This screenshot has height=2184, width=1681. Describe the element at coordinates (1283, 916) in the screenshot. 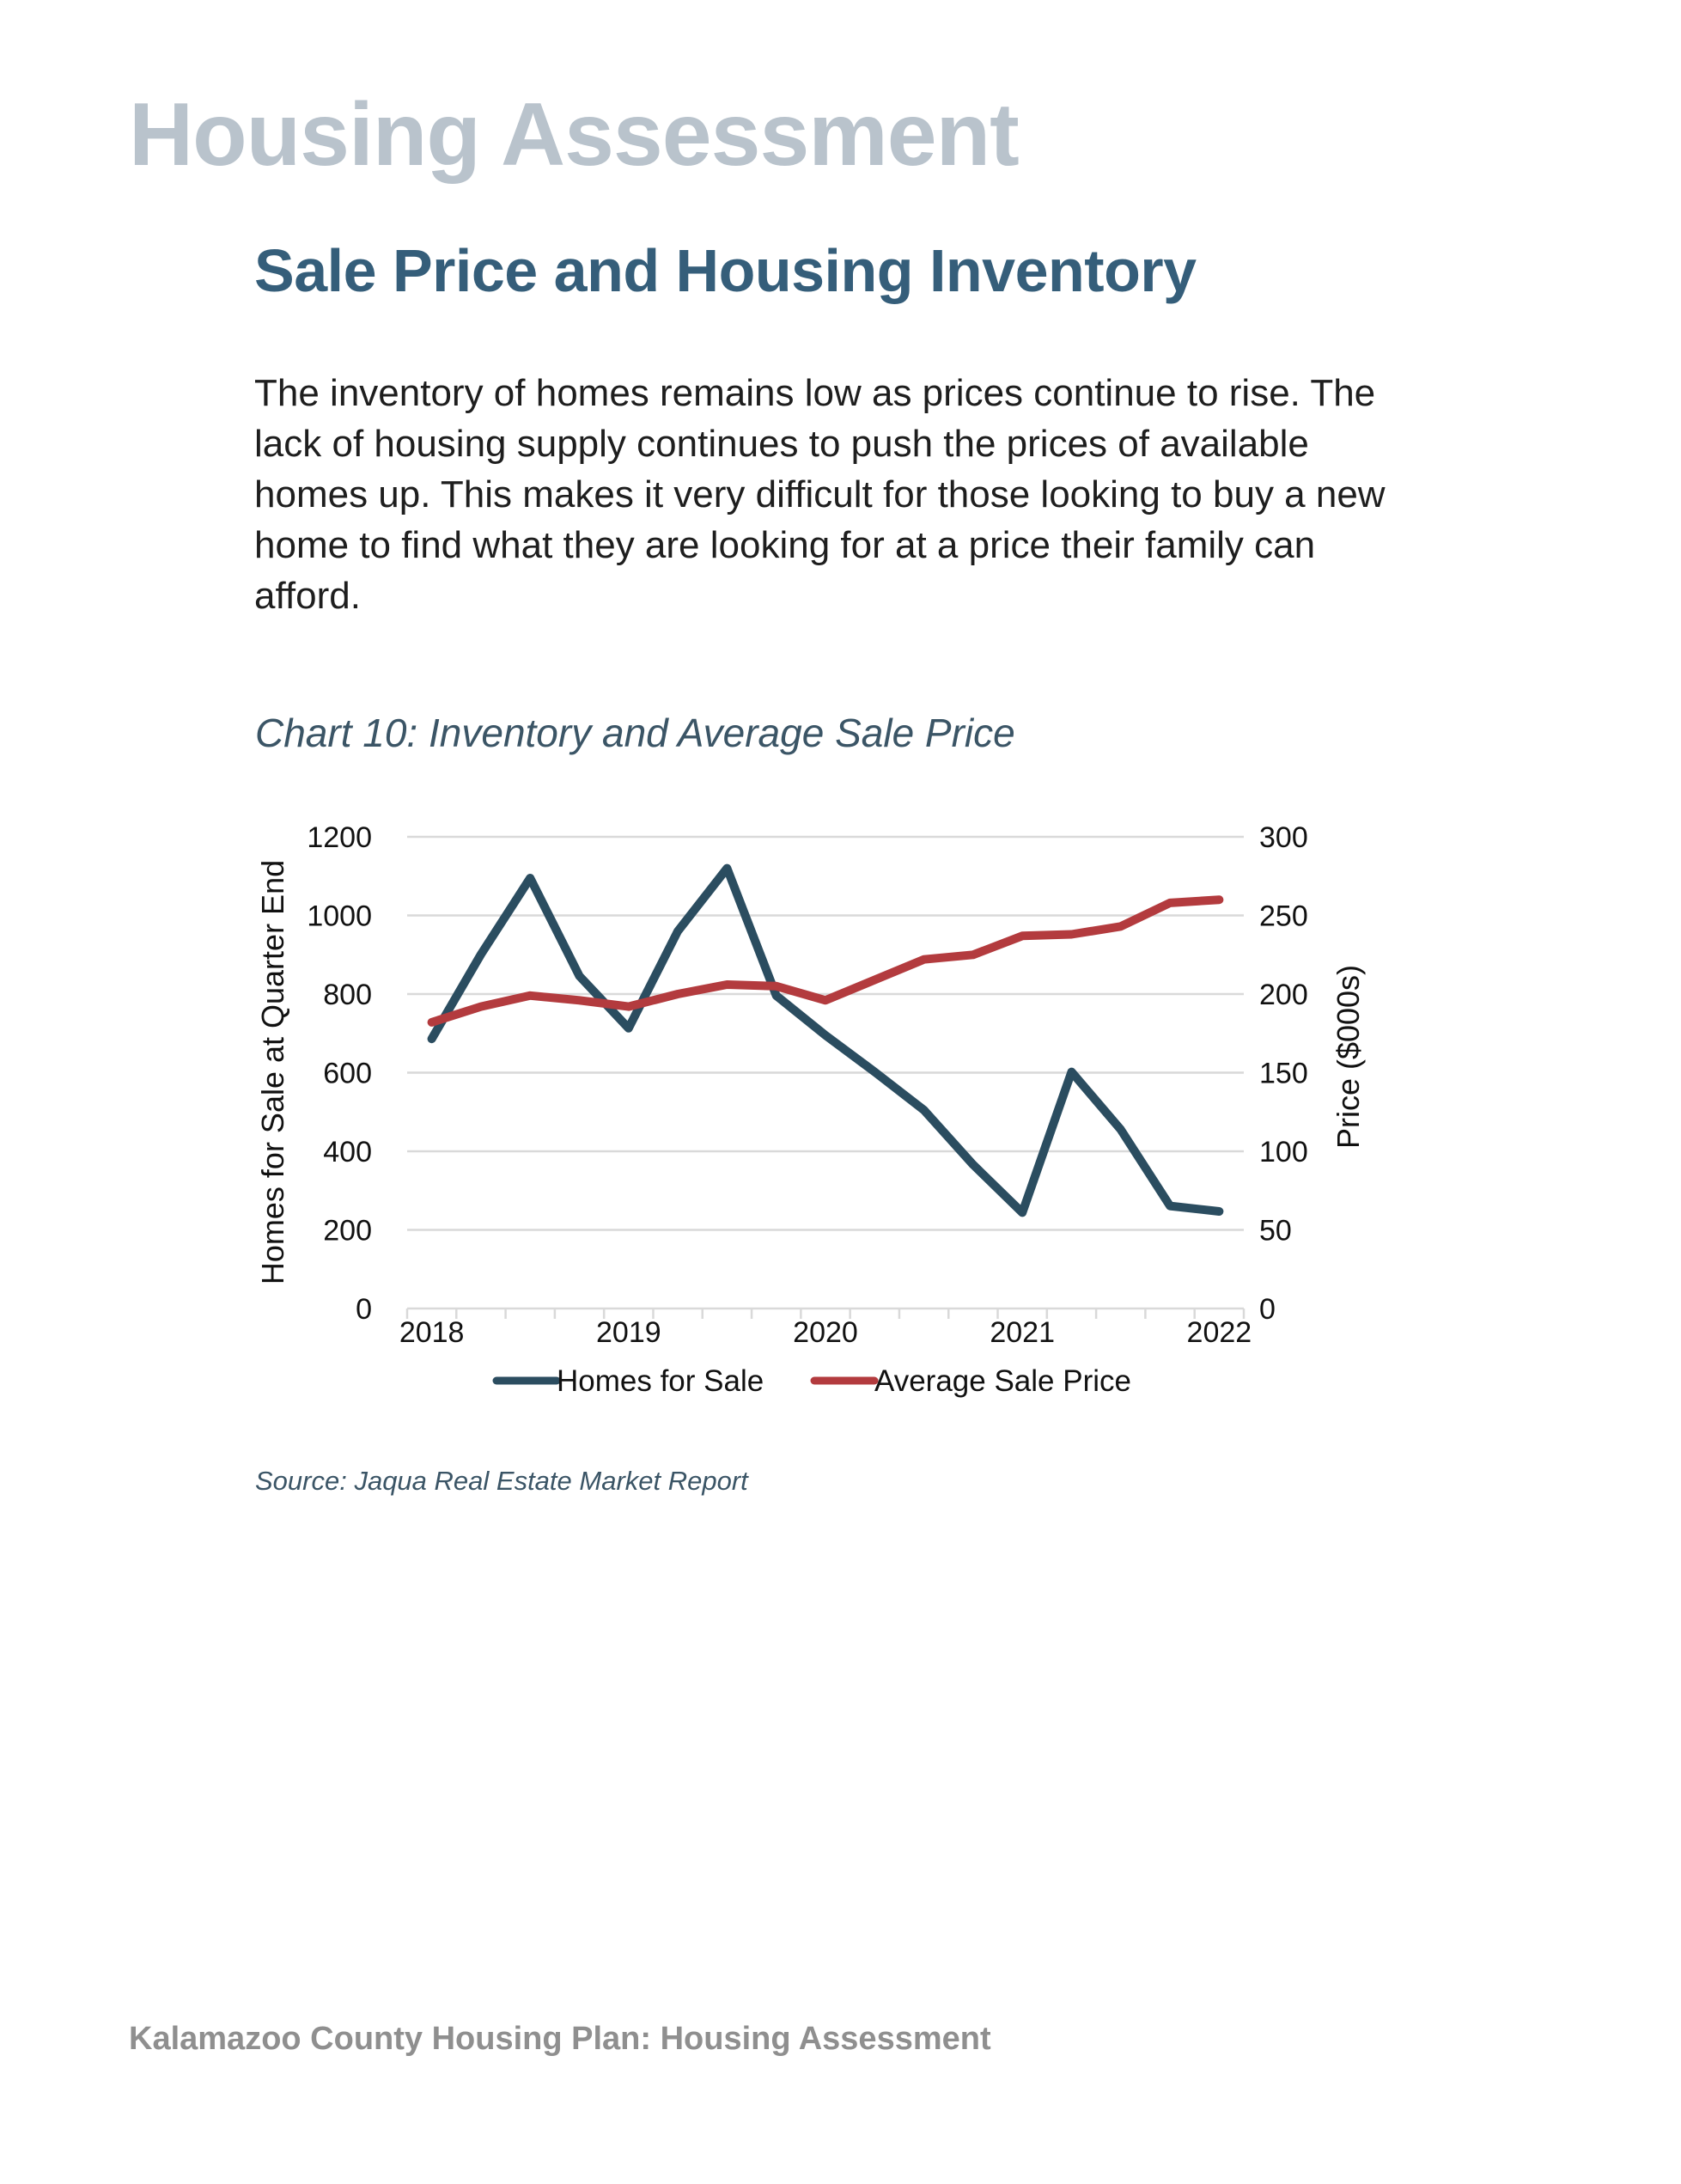

I see `y2-tick-label: 250` at that location.